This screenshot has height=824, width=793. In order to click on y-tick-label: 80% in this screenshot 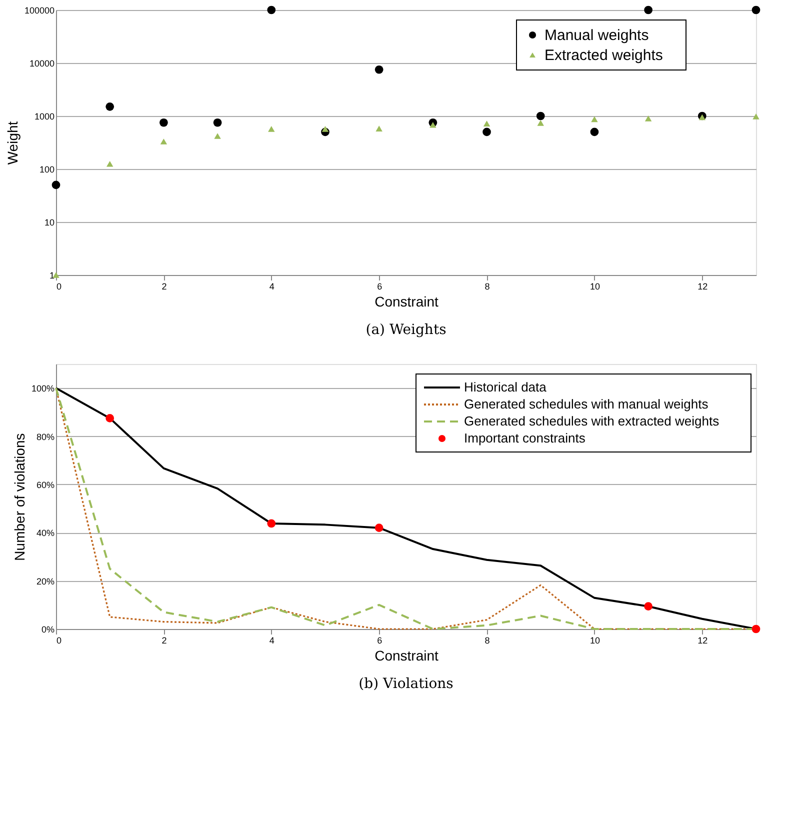, I will do `click(45, 437)`.